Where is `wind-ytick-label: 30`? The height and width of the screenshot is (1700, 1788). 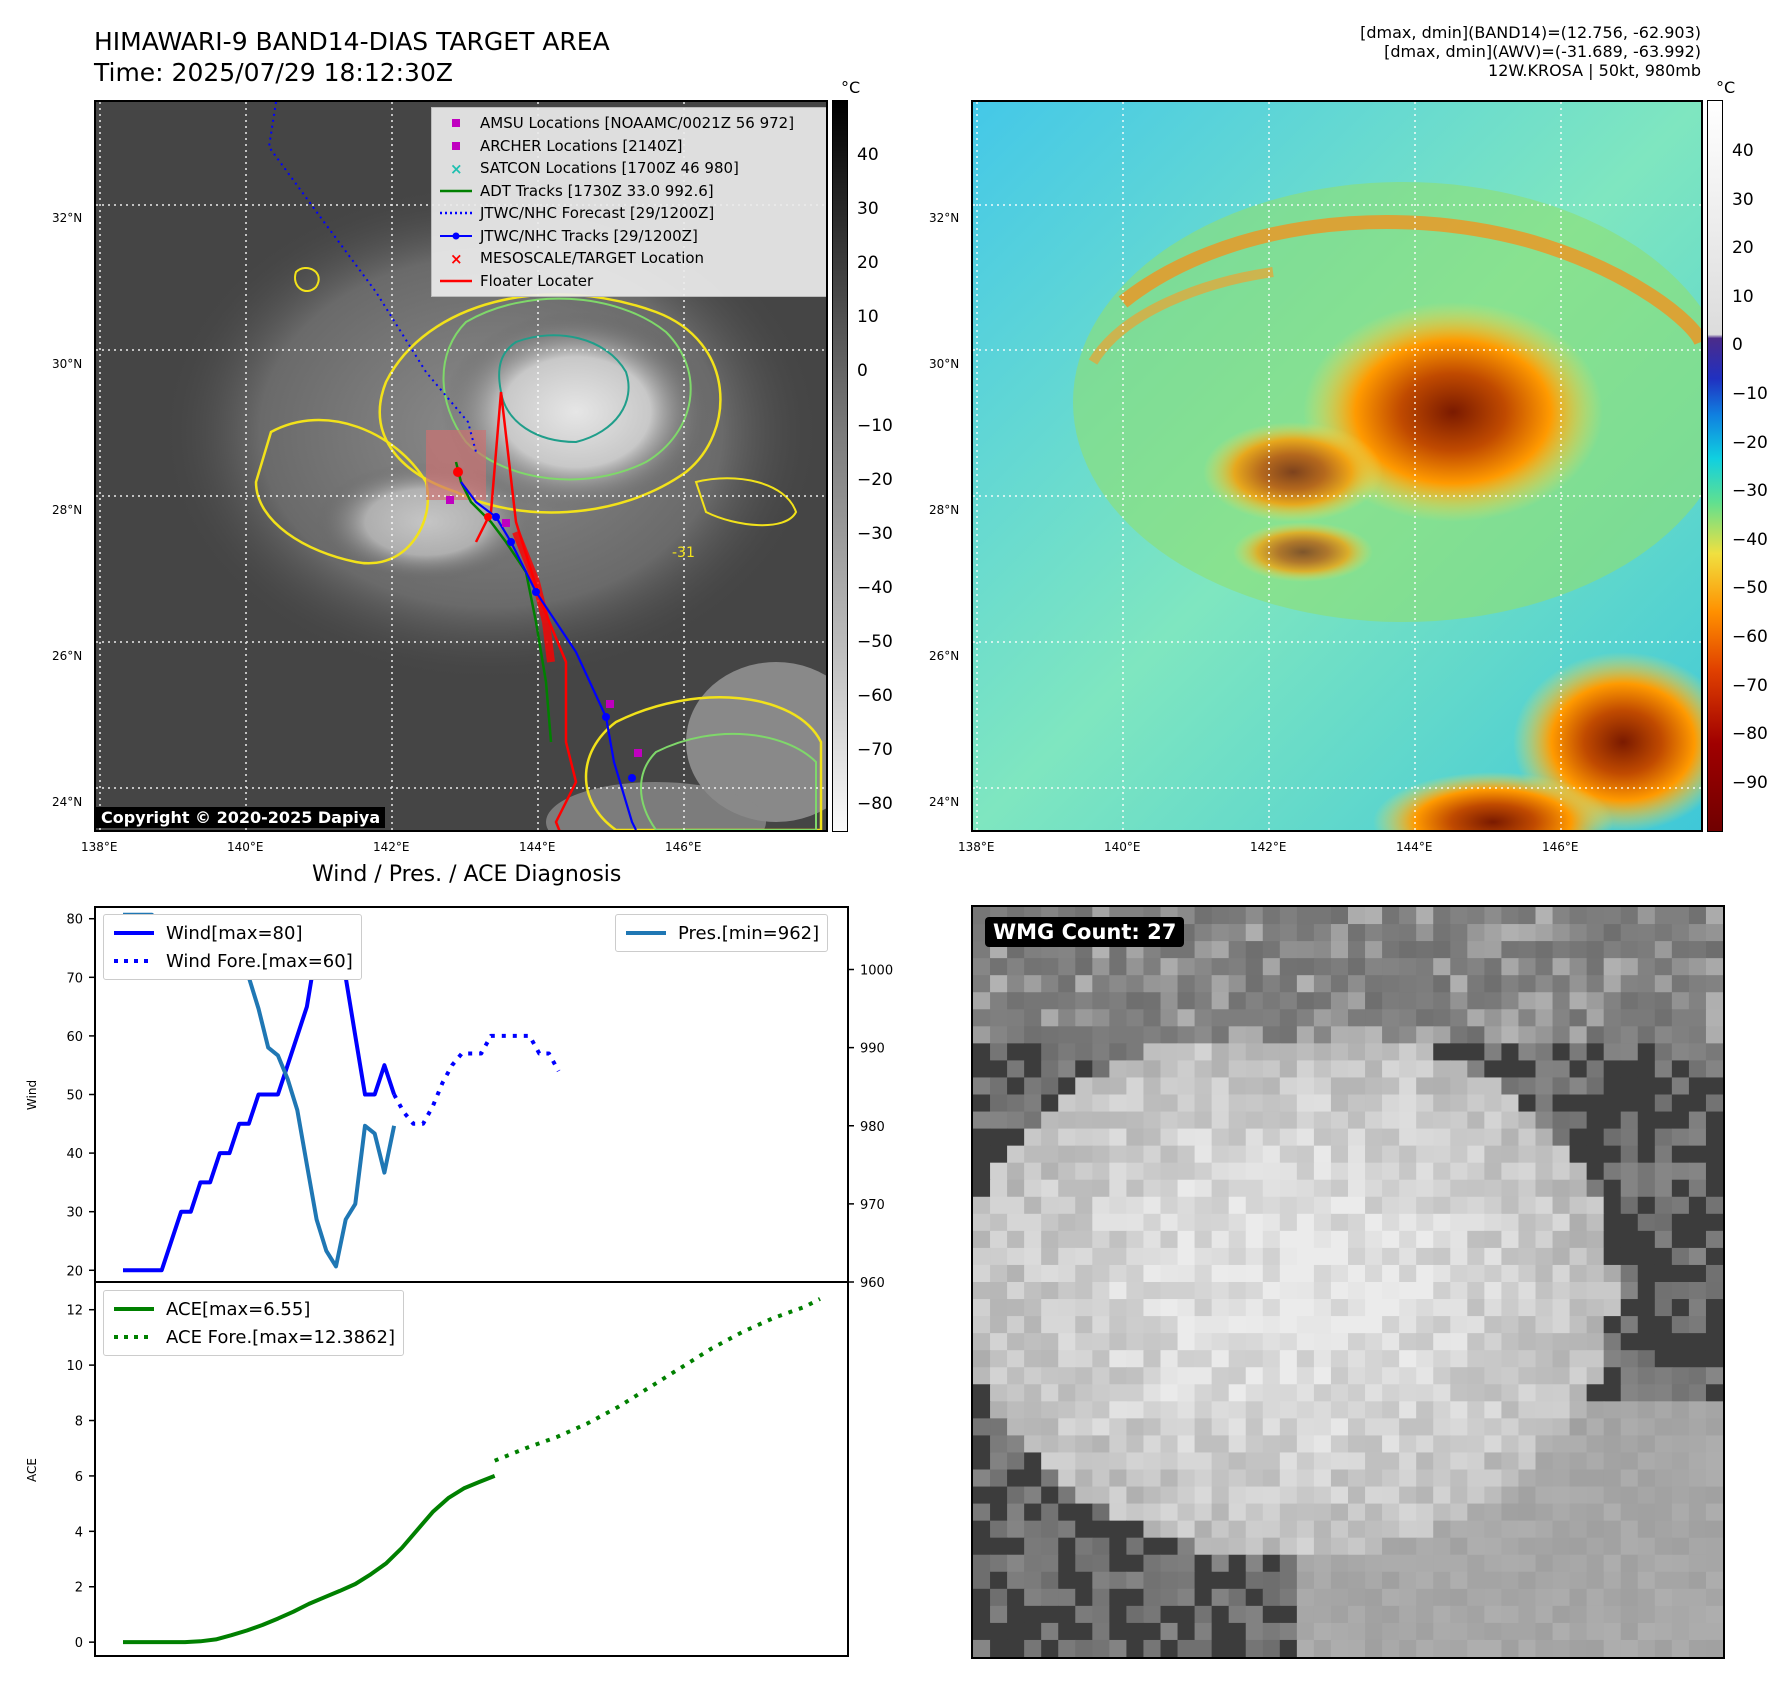 wind-ytick-label: 30 is located at coordinates (74, 1213).